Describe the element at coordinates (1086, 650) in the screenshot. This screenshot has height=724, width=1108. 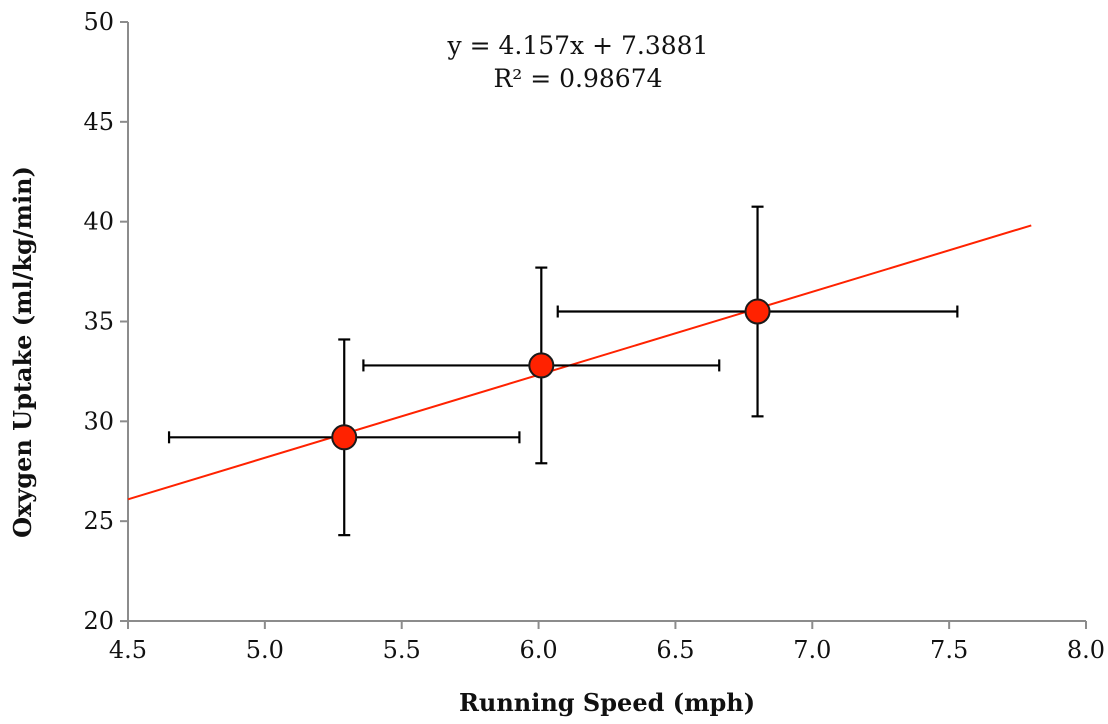
I see `x-tick-label: 8.0` at that location.